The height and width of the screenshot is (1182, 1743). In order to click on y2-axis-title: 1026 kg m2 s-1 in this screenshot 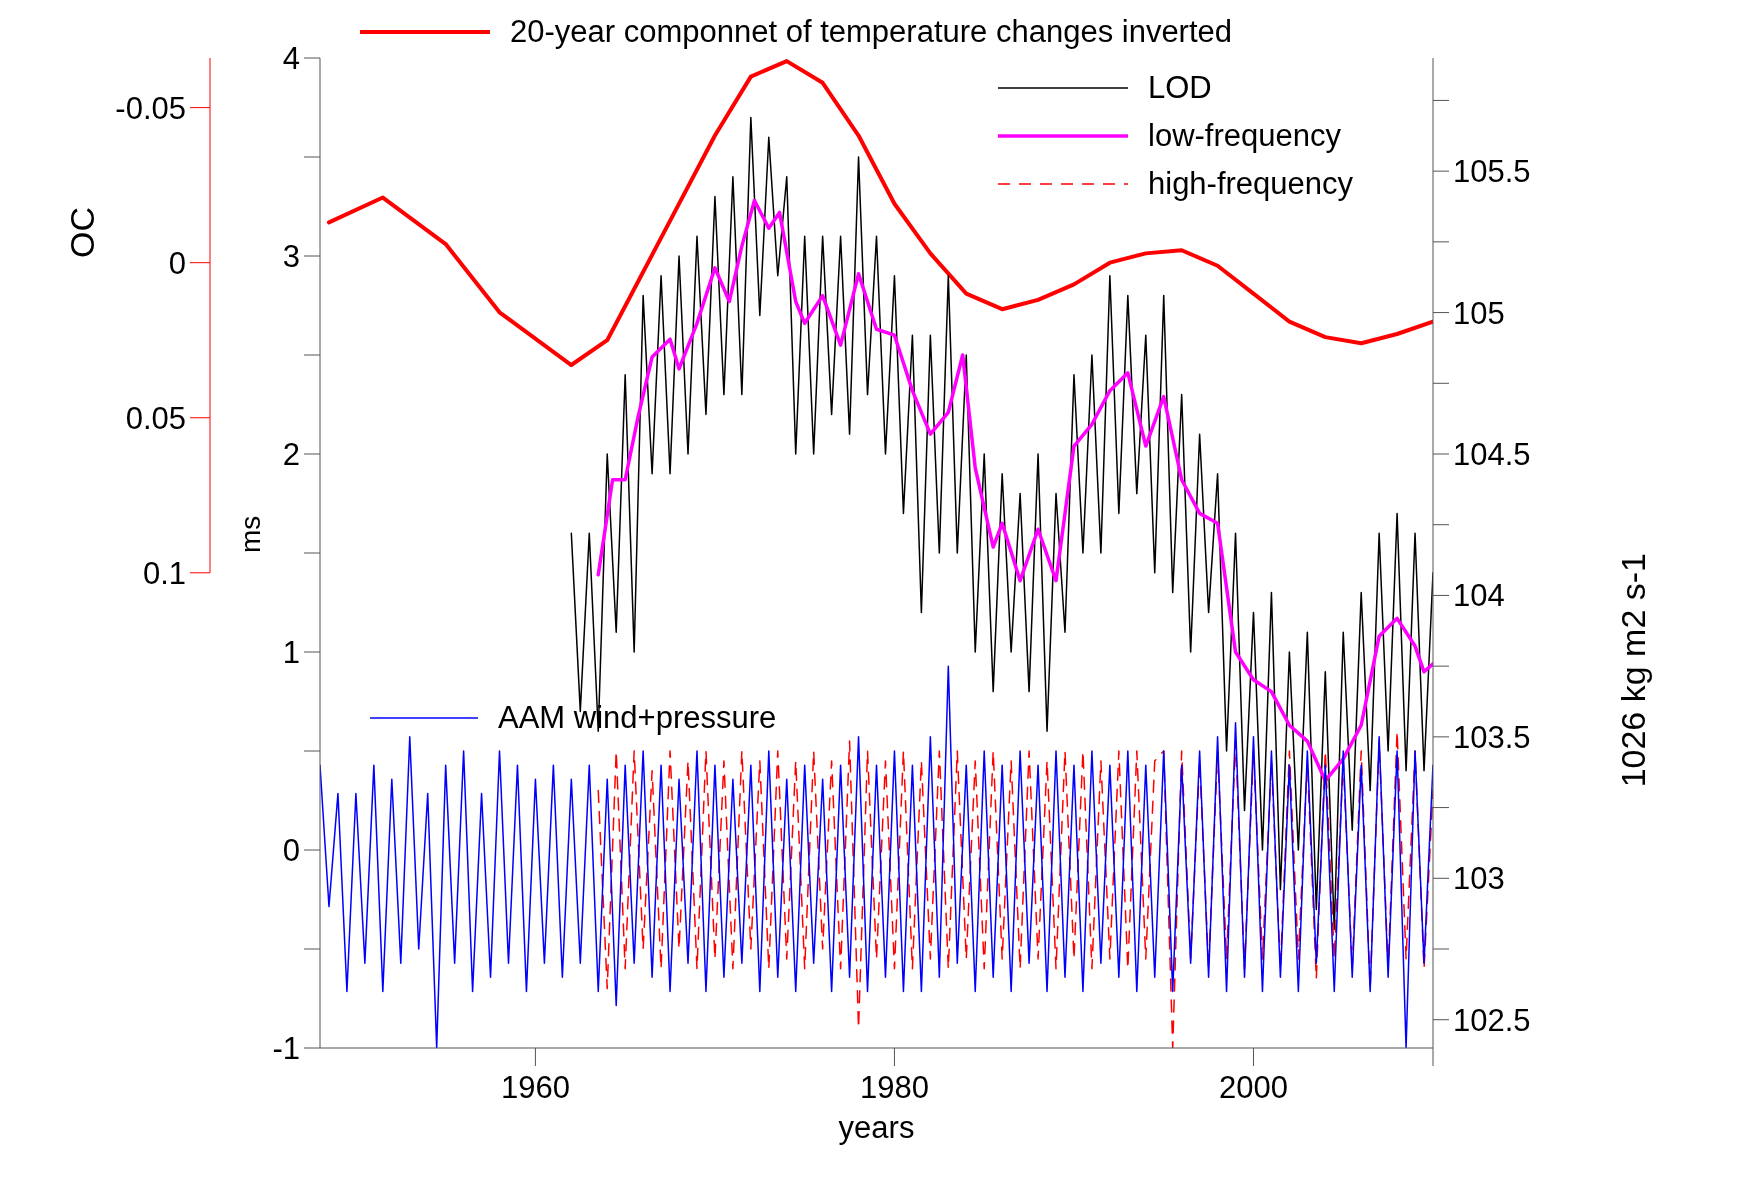, I will do `click(1633, 670)`.